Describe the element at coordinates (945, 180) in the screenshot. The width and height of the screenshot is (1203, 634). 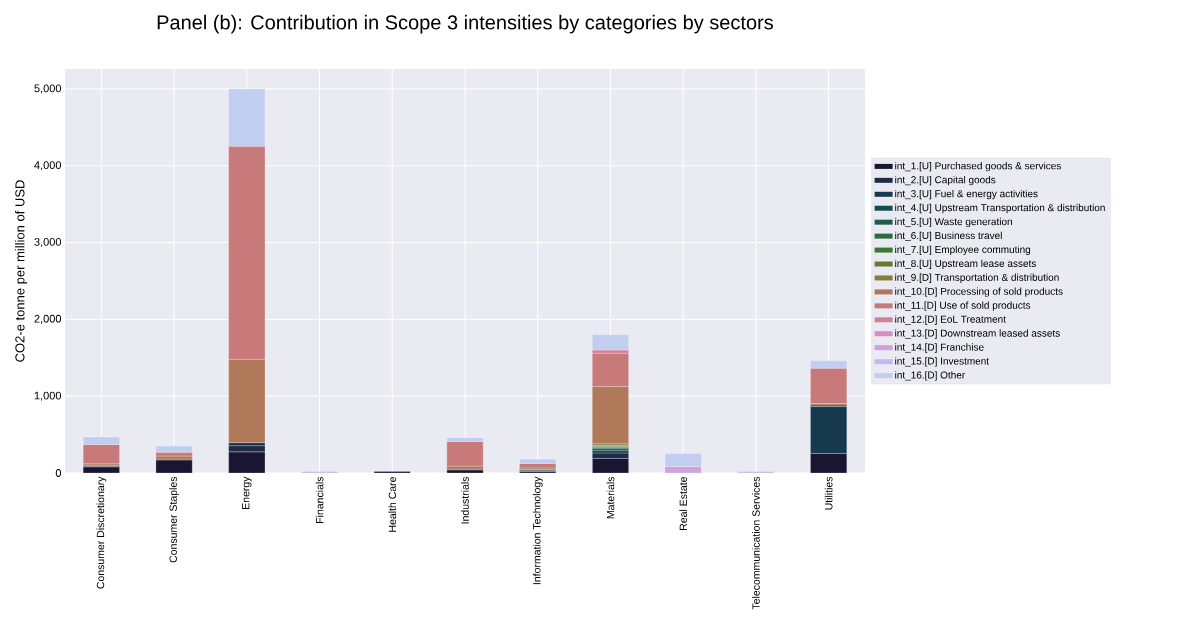
I see `legend-label: int_2.[U] Capital goods` at that location.